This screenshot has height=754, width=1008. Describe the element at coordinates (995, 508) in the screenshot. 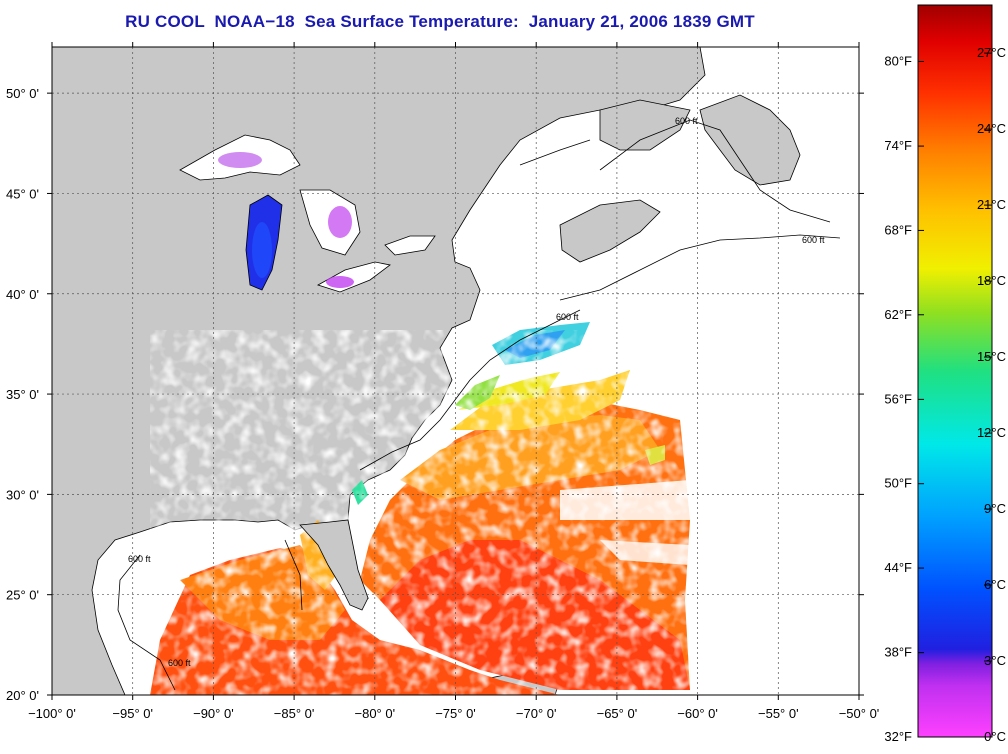

I see `colorbar-label-celsius: 9°C` at that location.